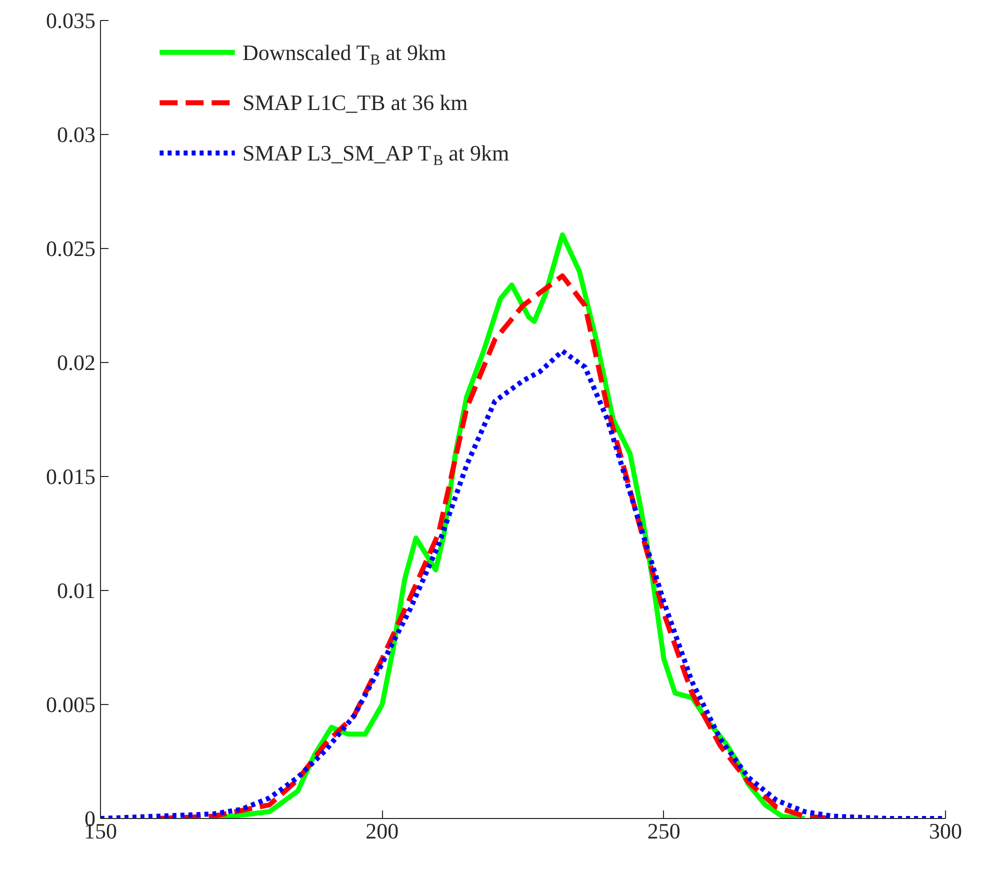  What do you see at coordinates (76, 590) in the screenshot?
I see `y-tick-label: 0.01` at bounding box center [76, 590].